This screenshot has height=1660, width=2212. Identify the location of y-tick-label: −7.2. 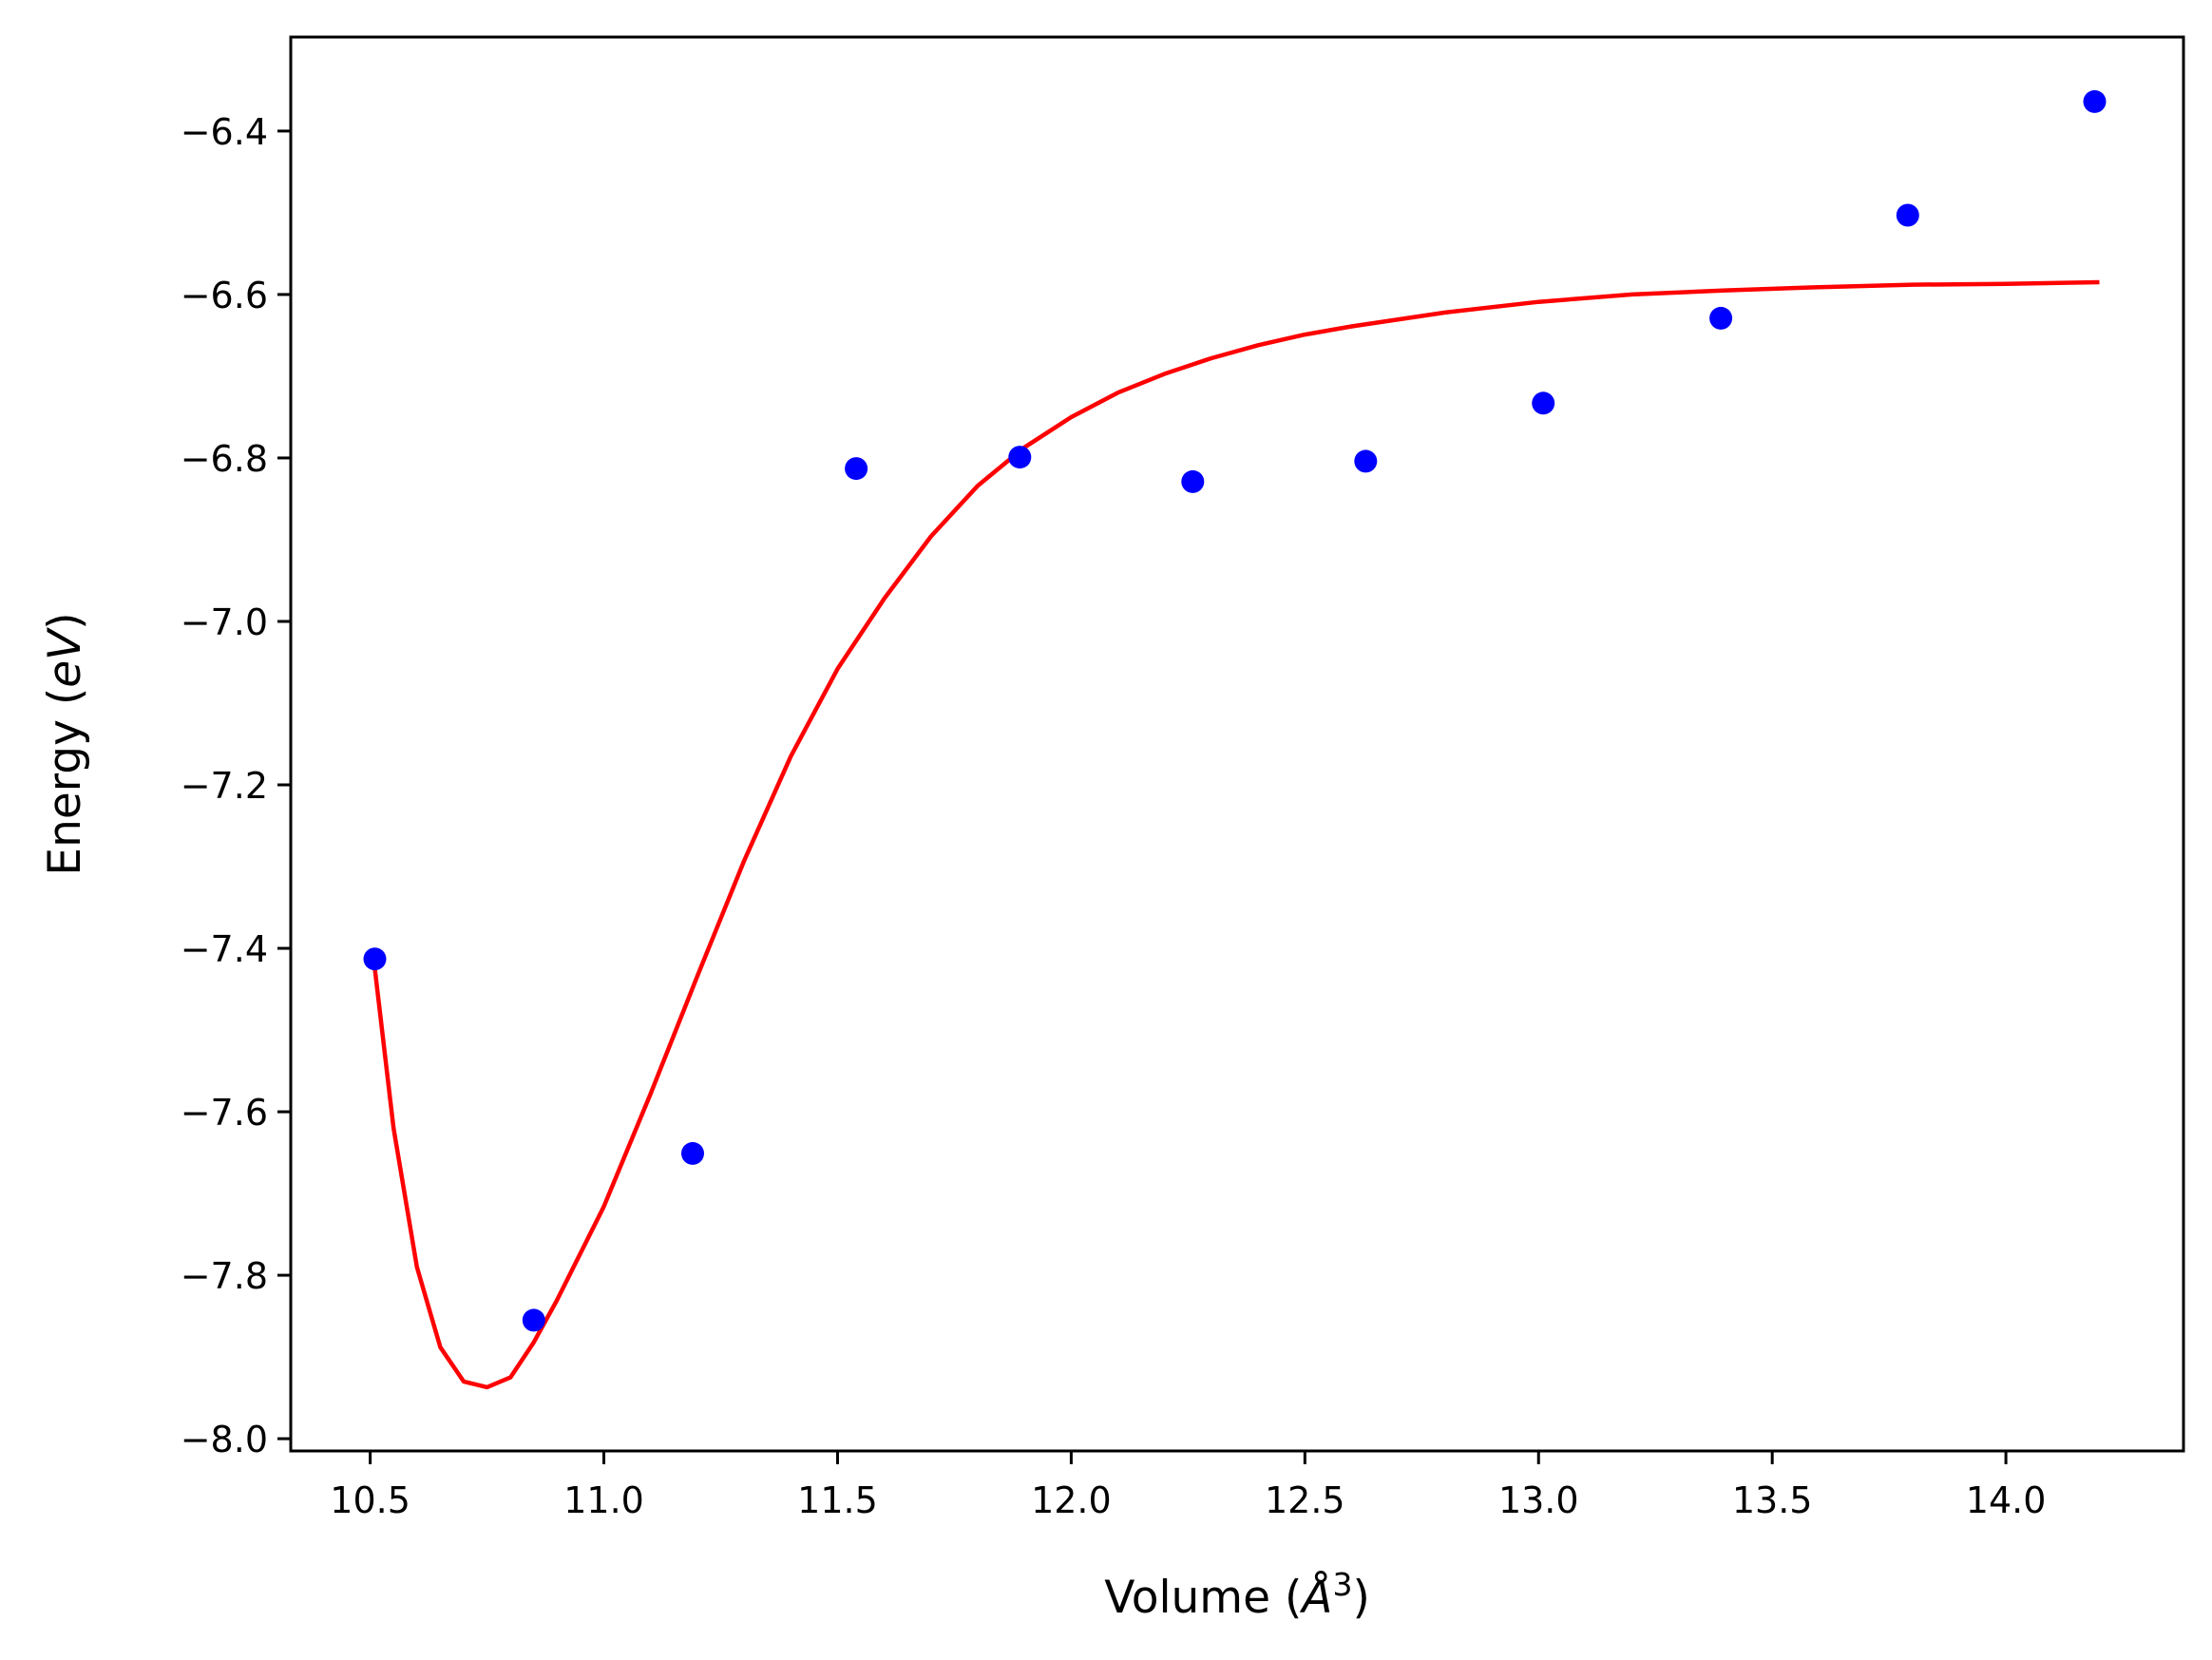
(224, 786).